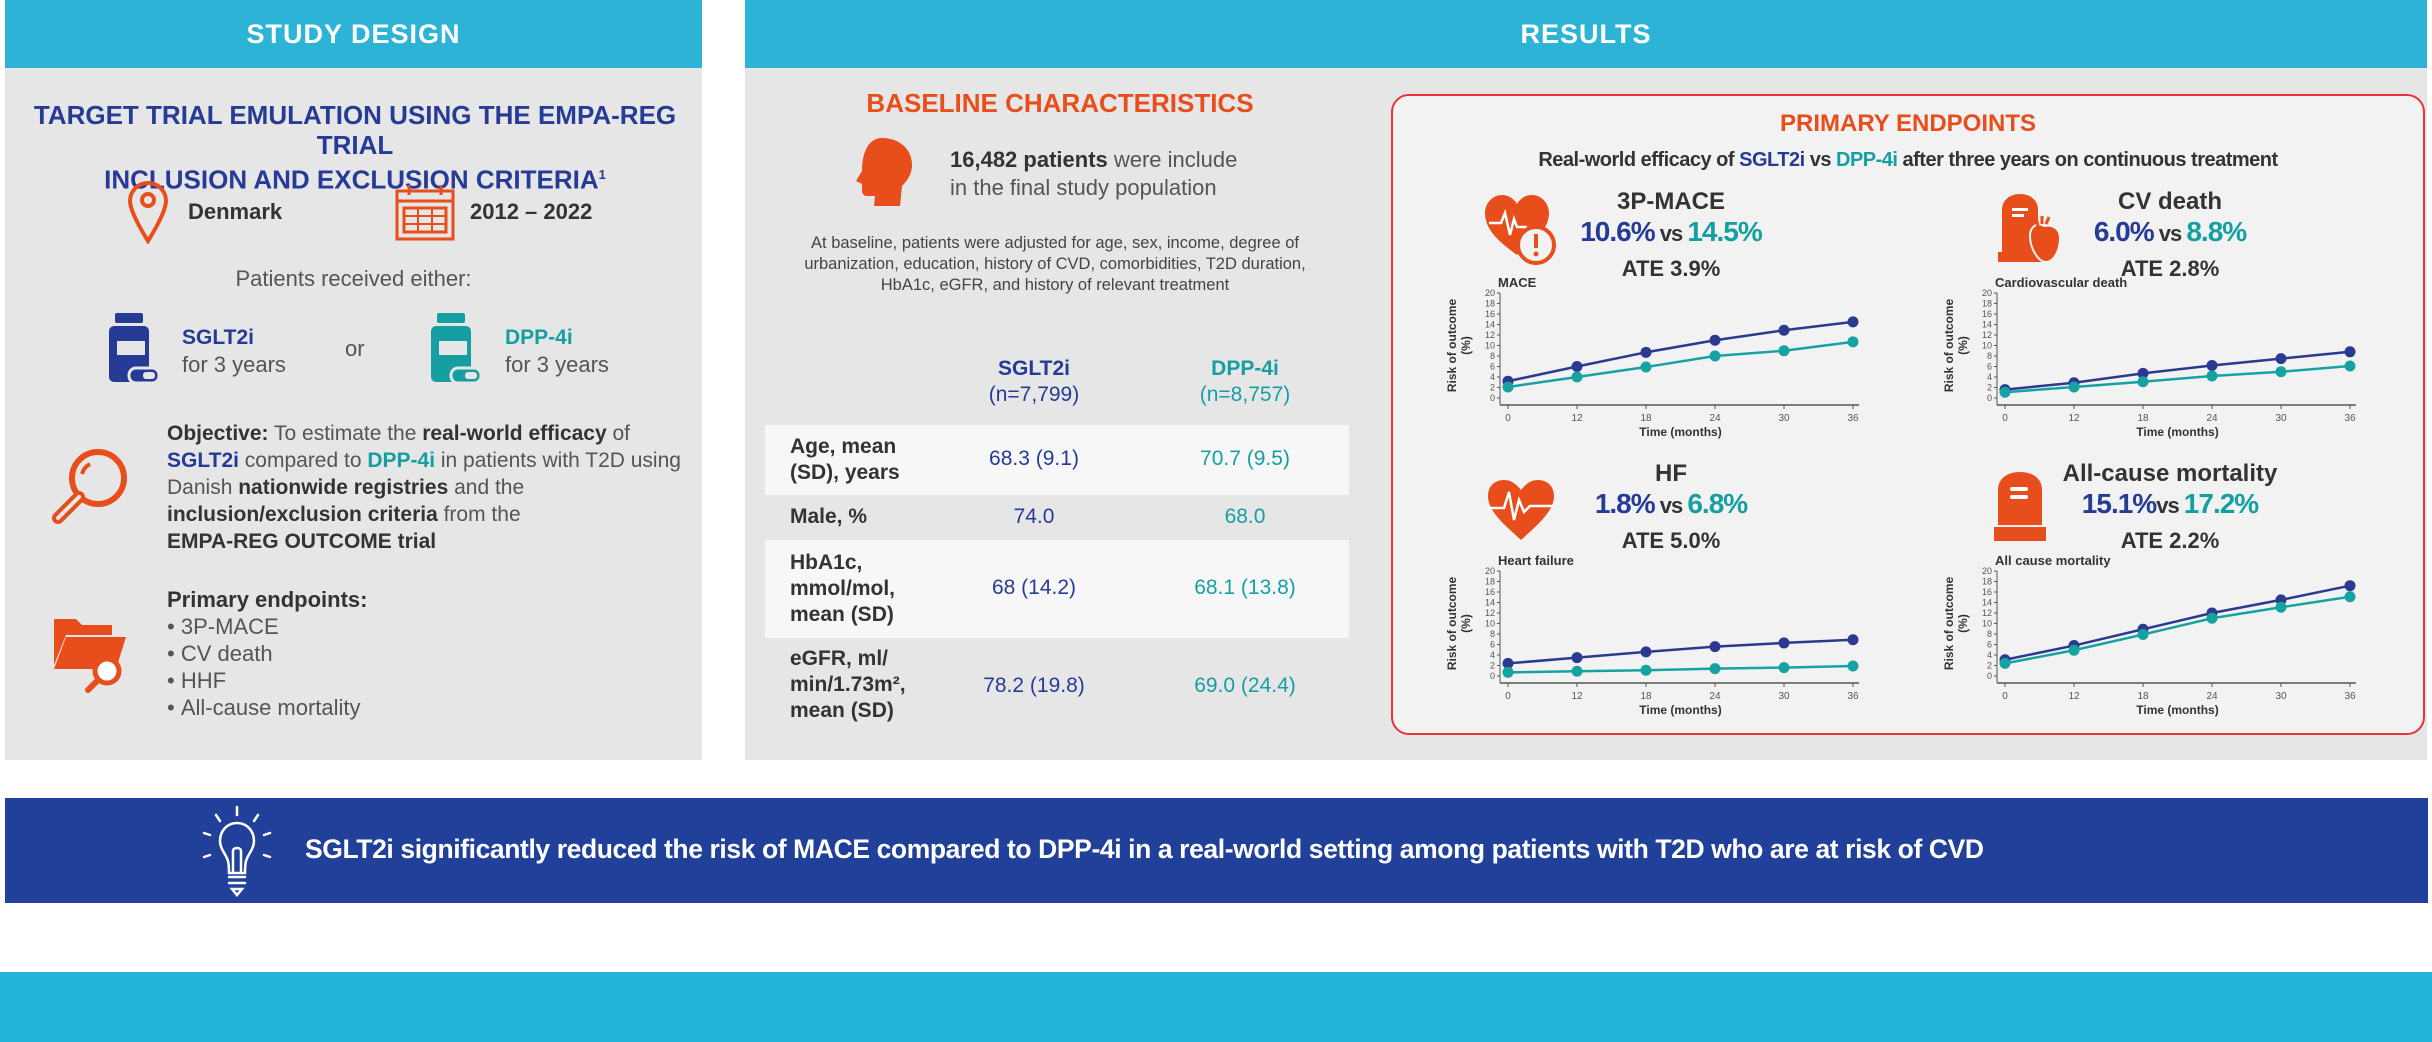 The width and height of the screenshot is (2432, 1042). I want to click on sglt2i-pill-bottle-icon, so click(135, 349).